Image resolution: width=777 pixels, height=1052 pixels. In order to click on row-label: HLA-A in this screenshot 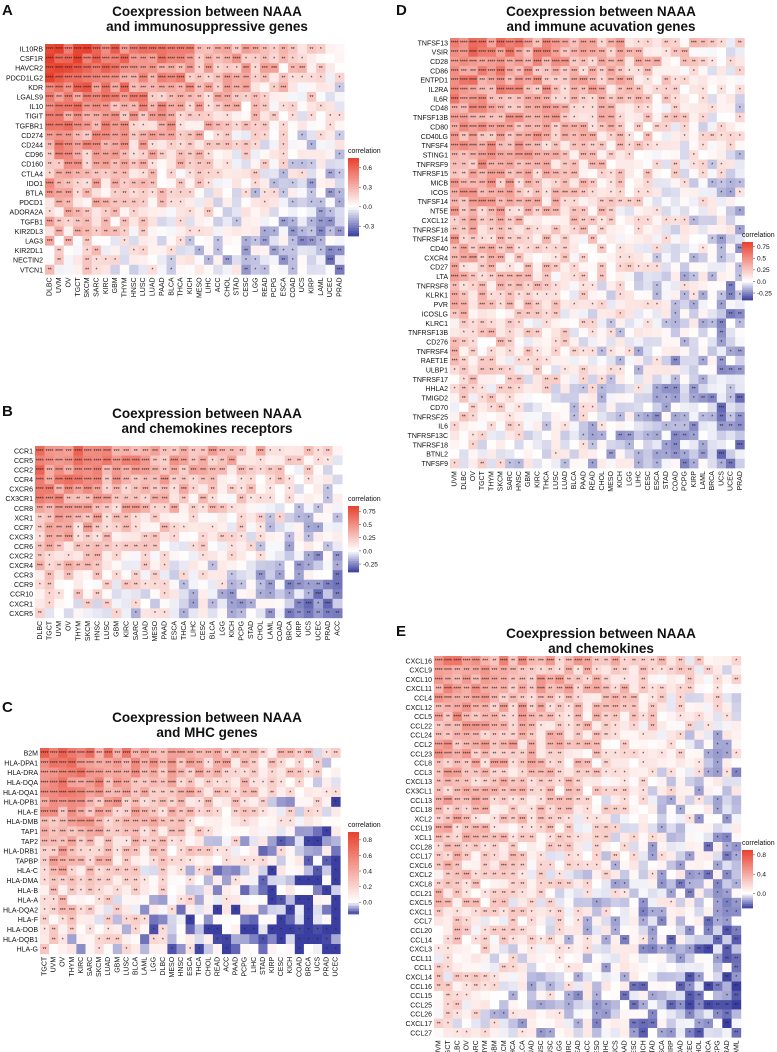, I will do `click(27, 901)`.